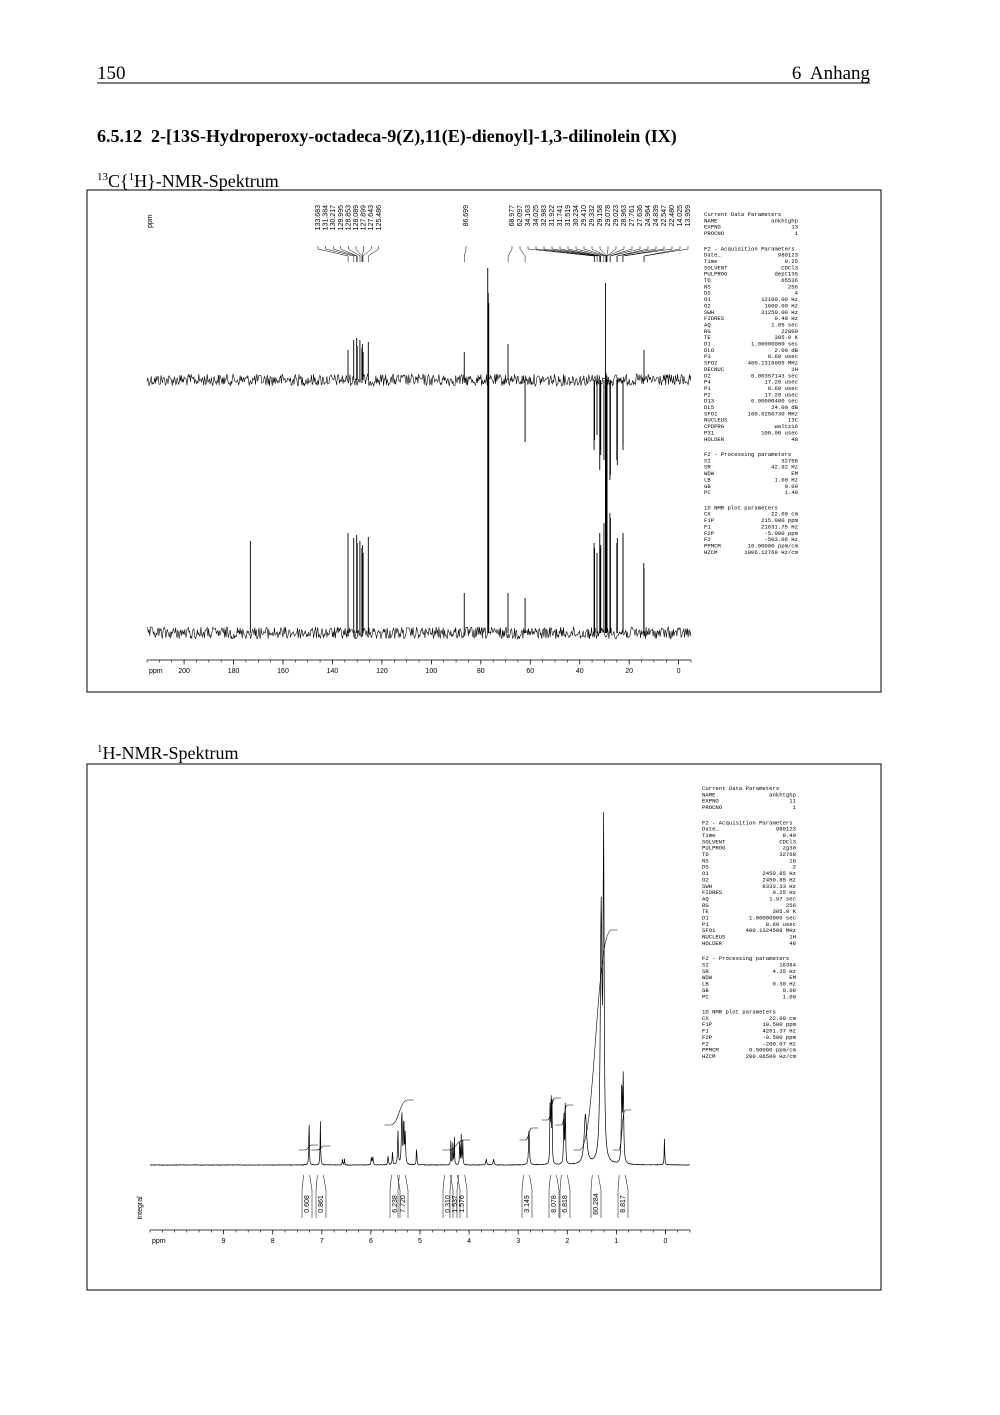  I want to click on parameter-key: SR, so click(707, 467).